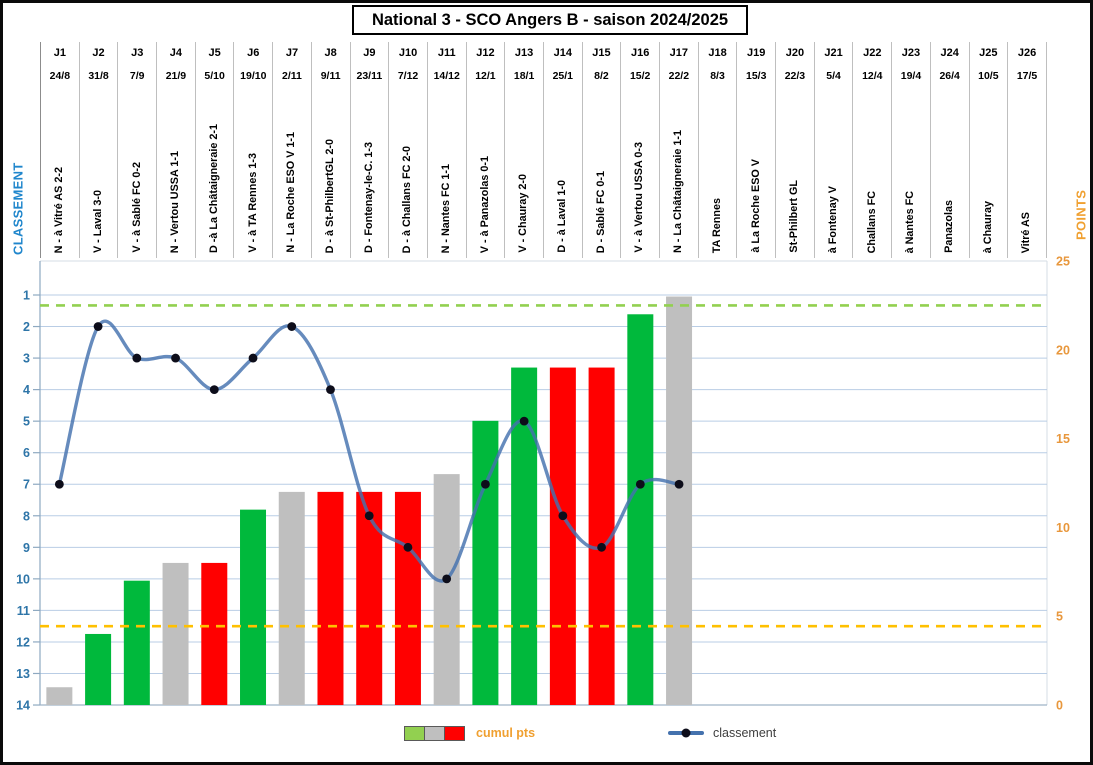  I want to click on right-axis-tick-5: 5, so click(1059, 617).